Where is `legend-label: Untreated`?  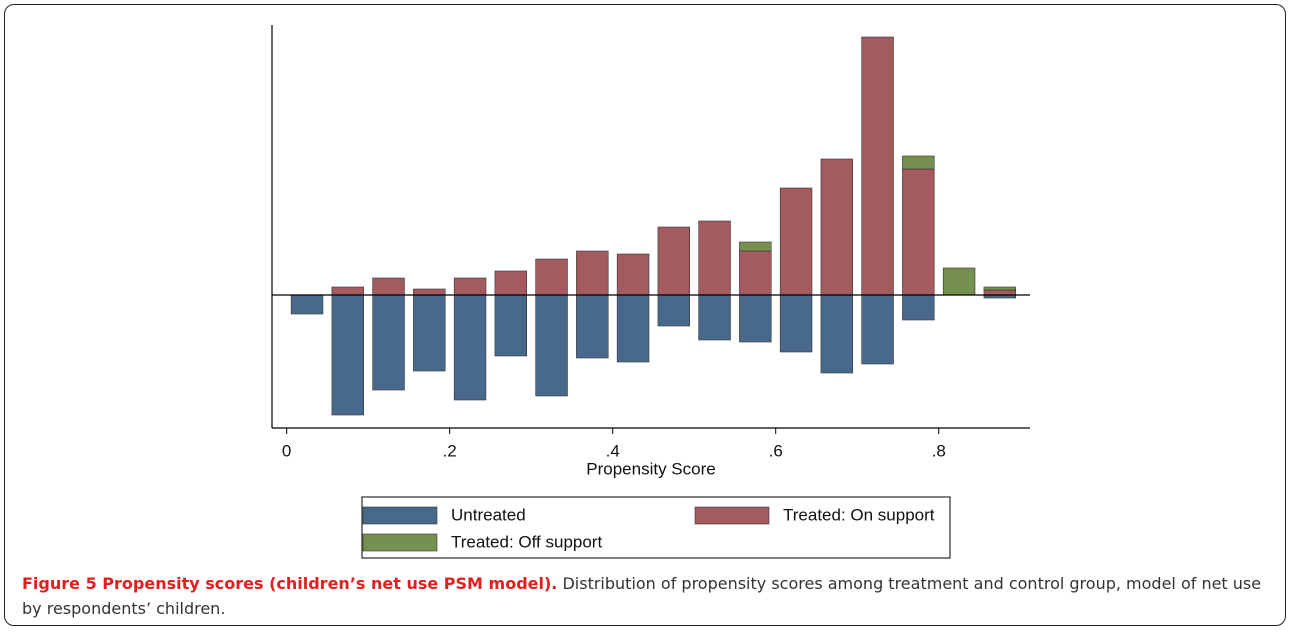 legend-label: Untreated is located at coordinates (488, 514).